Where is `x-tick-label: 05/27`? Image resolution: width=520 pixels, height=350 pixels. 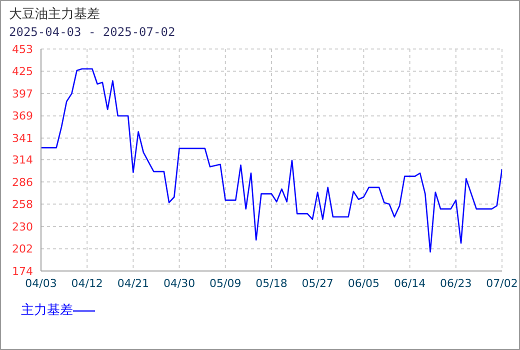 x-tick-label: 05/27 is located at coordinates (318, 283).